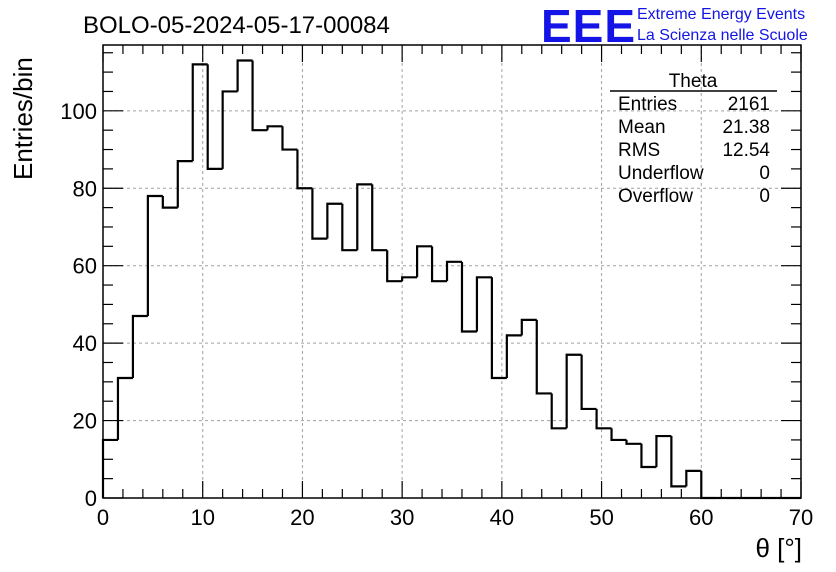 Image resolution: width=836 pixels, height=572 pixels. What do you see at coordinates (455, 517) in the screenshot?
I see `x-tick-labels: 0 10 20 30 40 50 60 70` at bounding box center [455, 517].